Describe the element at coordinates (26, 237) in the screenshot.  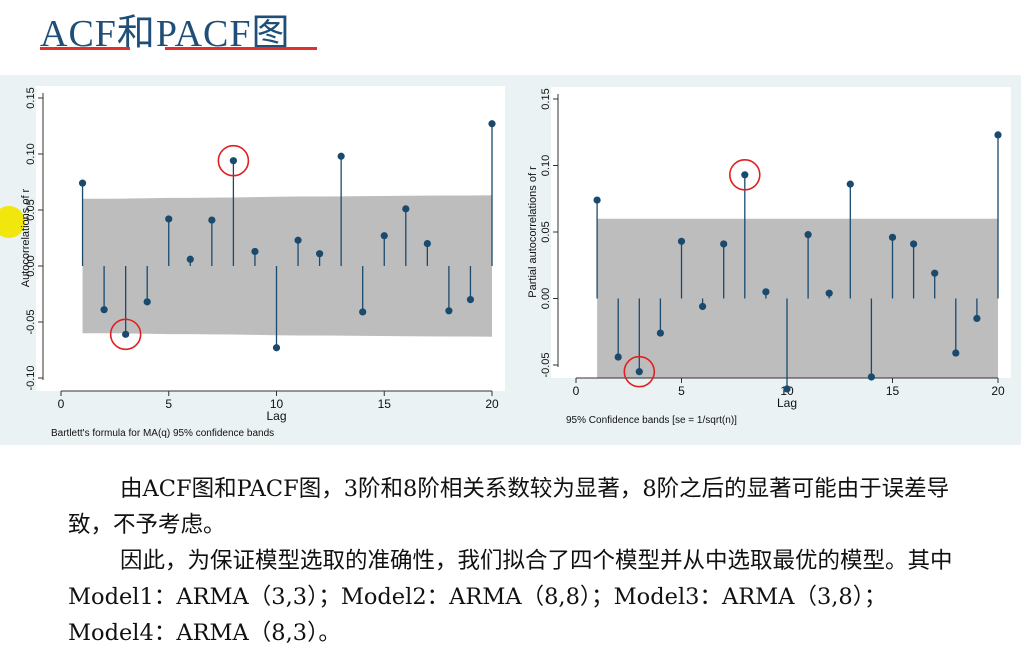
I see `y-axis-title: Autocorrelations of r` at that location.